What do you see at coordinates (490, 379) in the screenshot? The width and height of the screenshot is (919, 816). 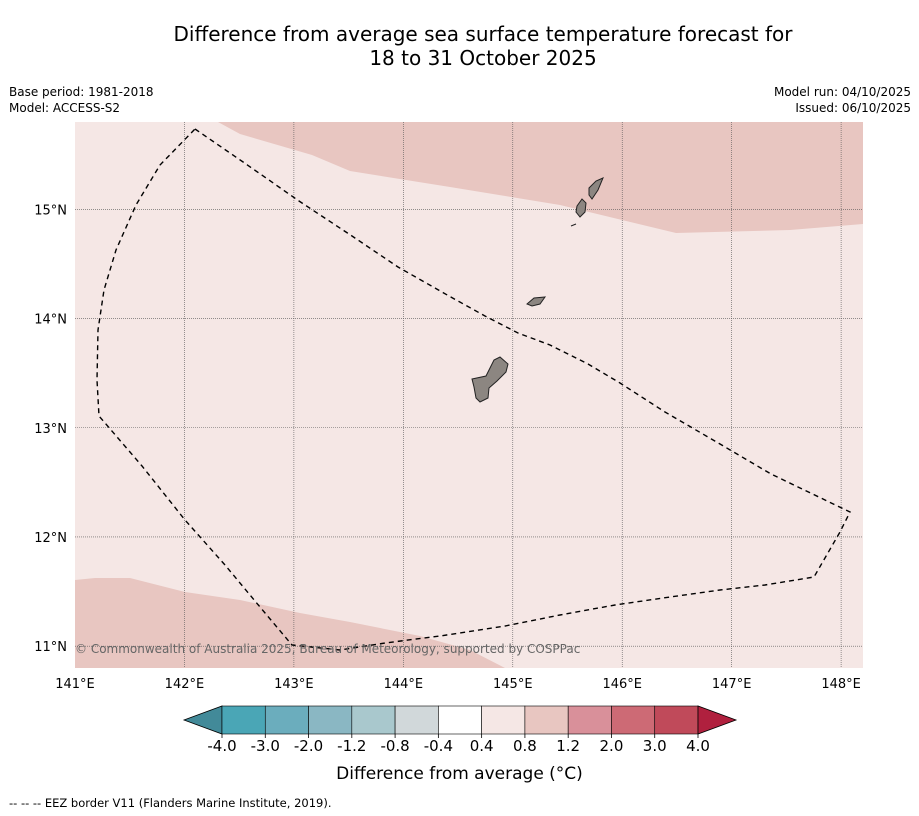 I see `island-guam` at bounding box center [490, 379].